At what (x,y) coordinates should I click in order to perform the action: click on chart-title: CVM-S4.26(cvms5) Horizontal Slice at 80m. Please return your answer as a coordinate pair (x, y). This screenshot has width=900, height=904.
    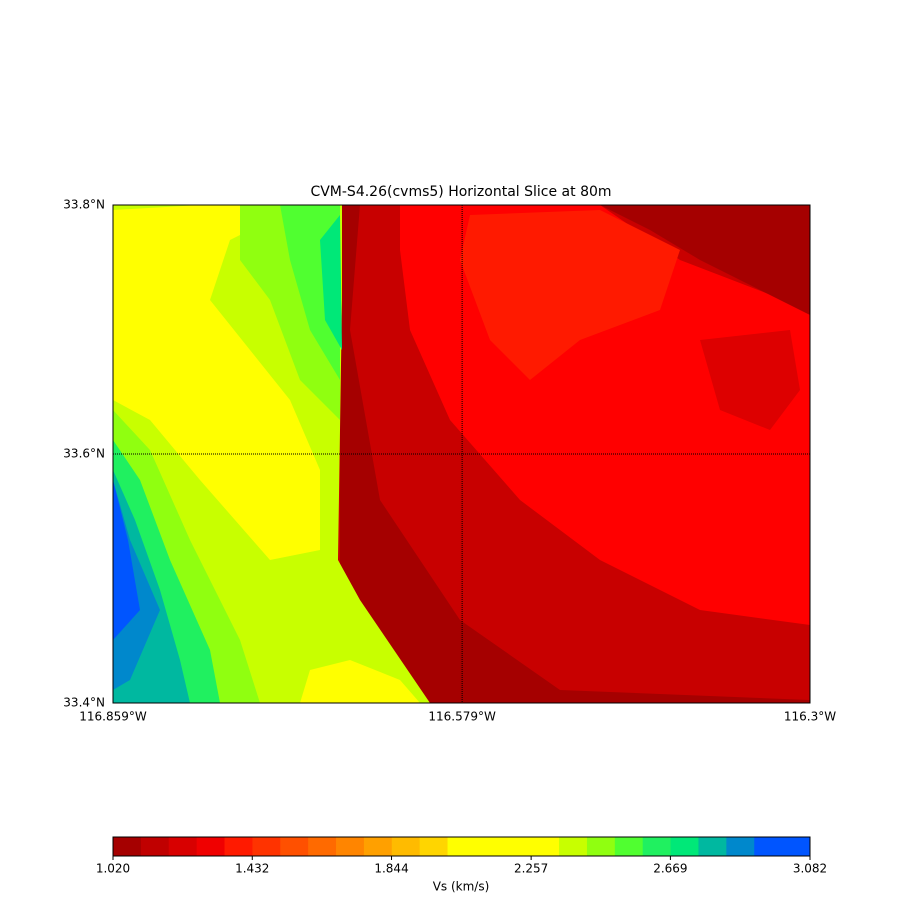
    Looking at the image, I should click on (460, 192).